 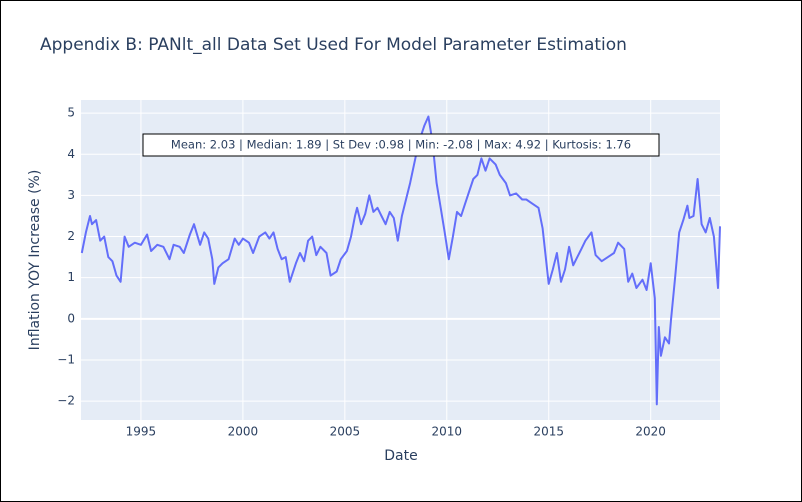 What do you see at coordinates (71, 277) in the screenshot?
I see `y-tick-label: 1` at bounding box center [71, 277].